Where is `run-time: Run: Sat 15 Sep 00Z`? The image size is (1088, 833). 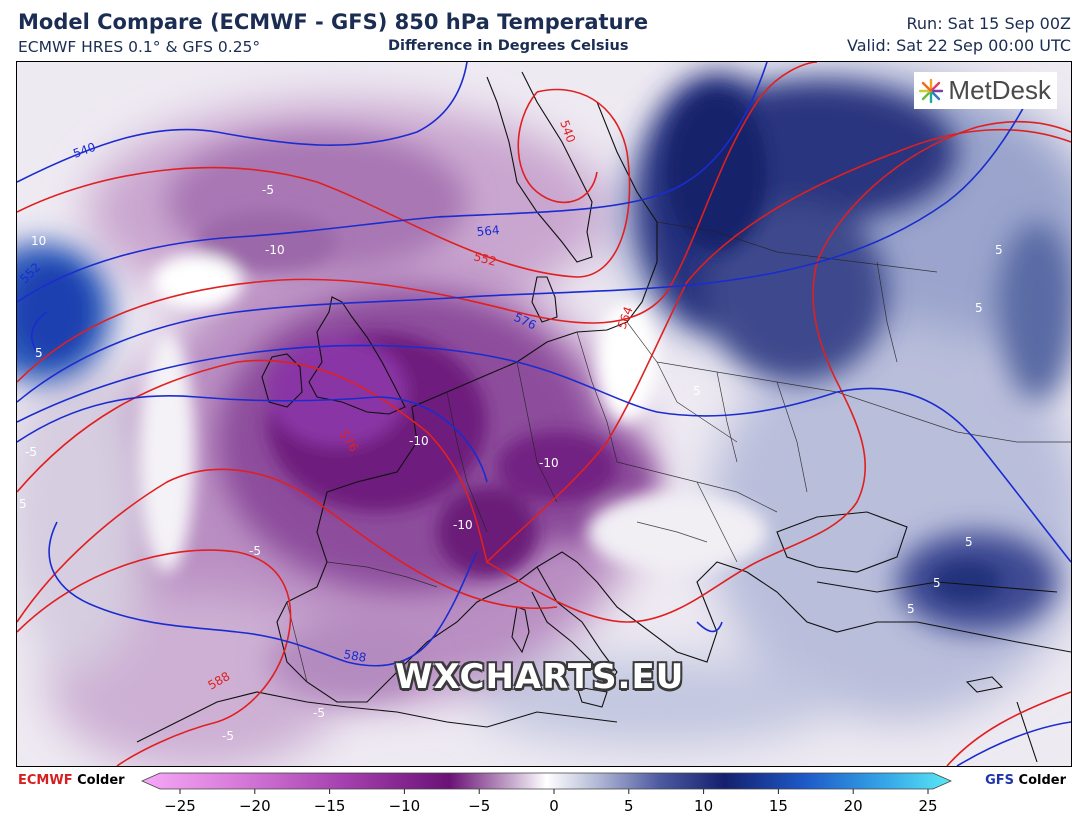
run-time: Run: Sat 15 Sep 00Z is located at coordinates (988, 23).